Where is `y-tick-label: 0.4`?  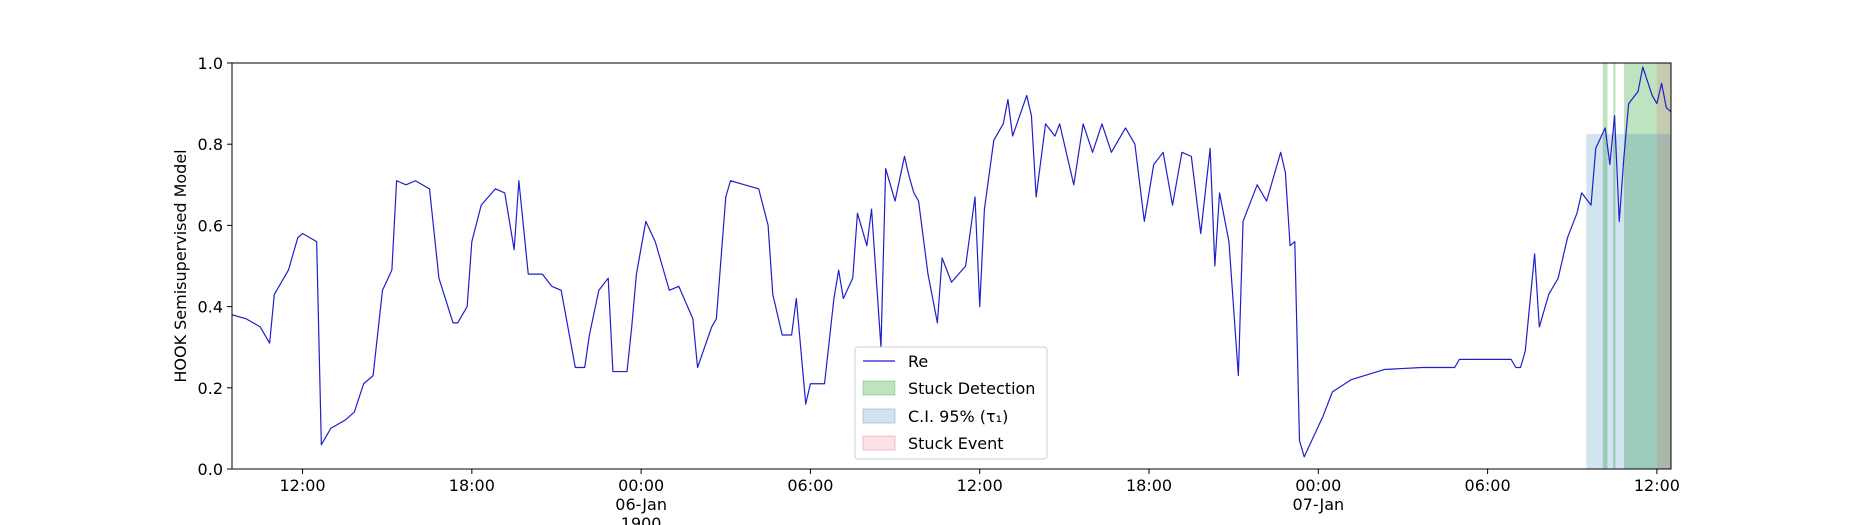
y-tick-label: 0.4 is located at coordinates (210, 307).